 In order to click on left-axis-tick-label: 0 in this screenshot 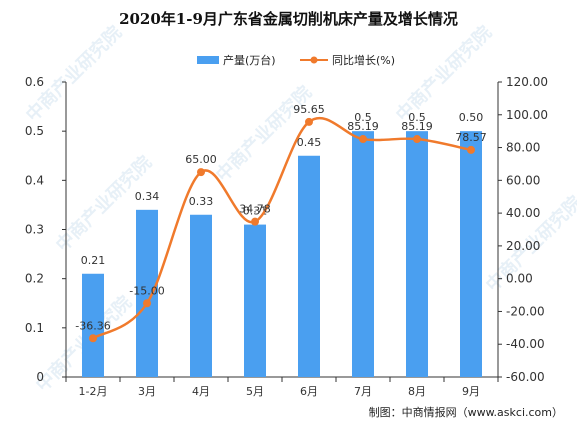, I will do `click(40, 377)`.